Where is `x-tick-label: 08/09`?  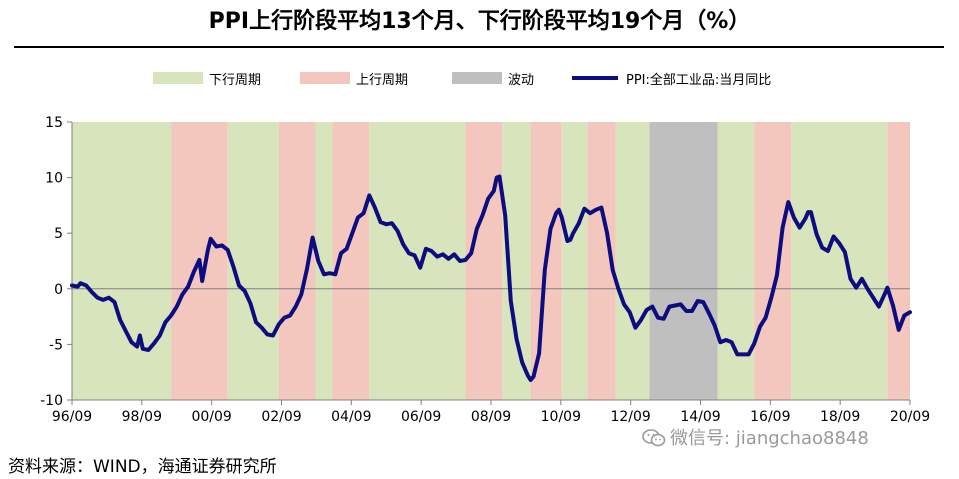
x-tick-label: 08/09 is located at coordinates (491, 417).